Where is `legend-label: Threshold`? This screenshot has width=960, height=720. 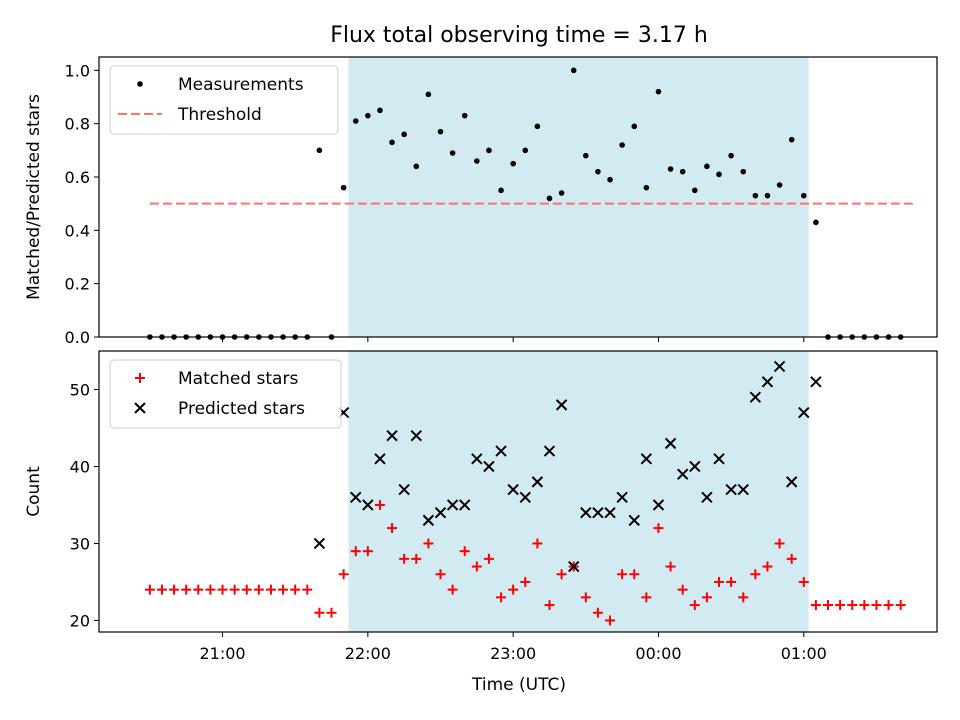 legend-label: Threshold is located at coordinates (219, 115).